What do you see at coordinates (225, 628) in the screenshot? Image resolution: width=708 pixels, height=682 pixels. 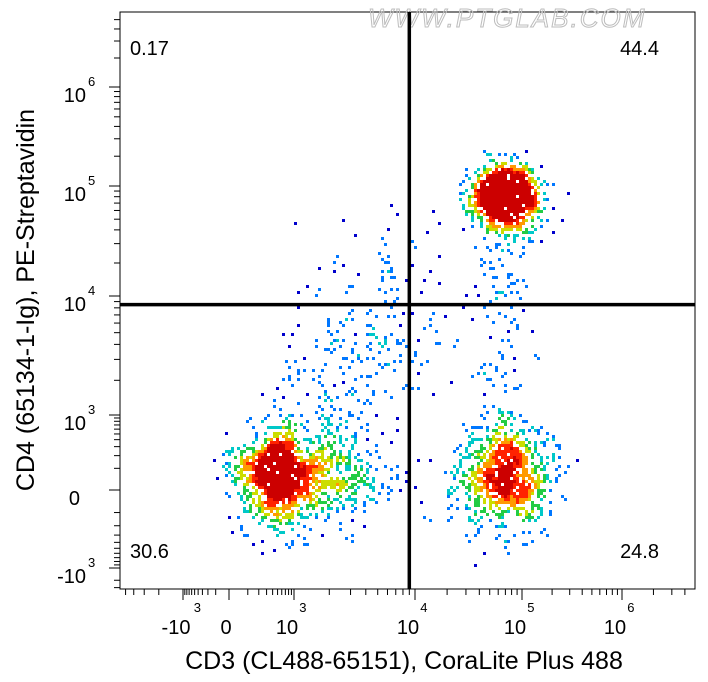 I see `x-tick-label: 0` at bounding box center [225, 628].